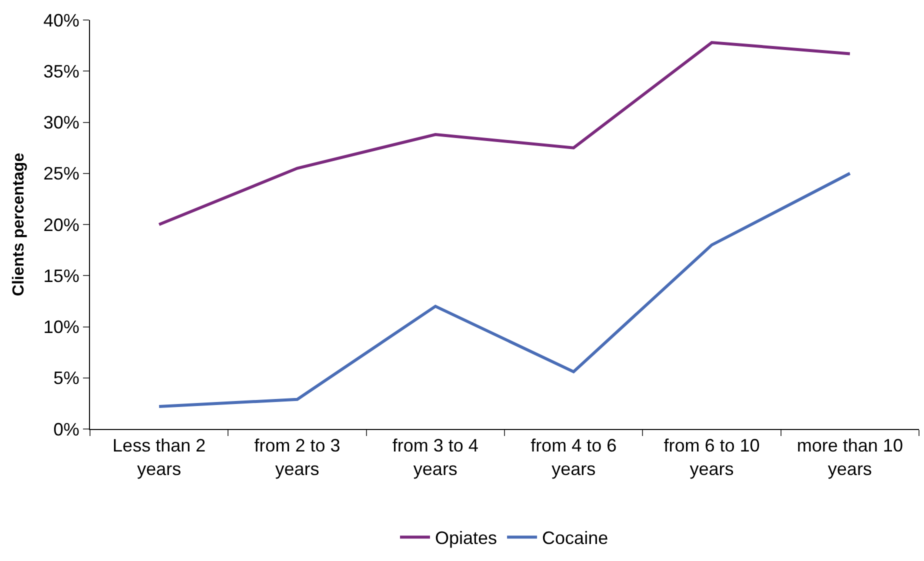 This screenshot has height=561, width=924. Describe the element at coordinates (849, 457) in the screenshot. I see `x-tick-label: more than 10 years` at that location.